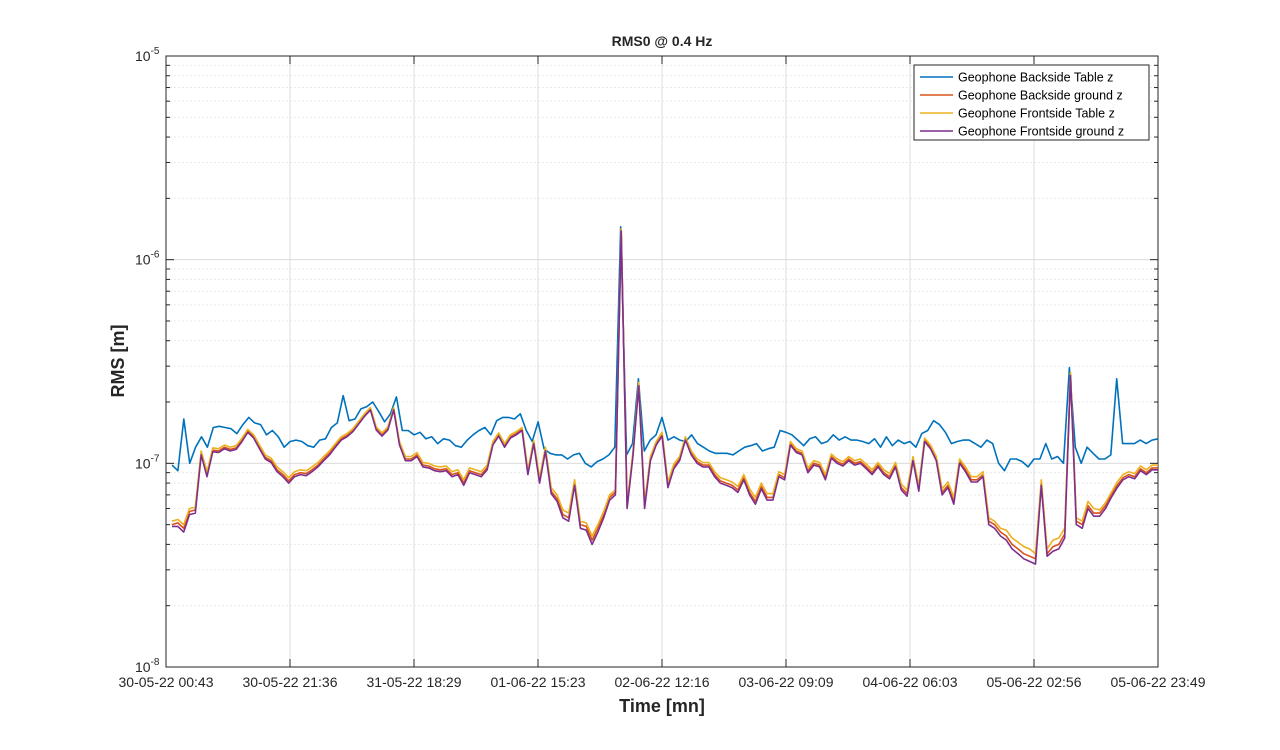 The height and width of the screenshot is (750, 1280). What do you see at coordinates (166, 682) in the screenshot?
I see `x-tick-label: 30-05-22 00:43` at bounding box center [166, 682].